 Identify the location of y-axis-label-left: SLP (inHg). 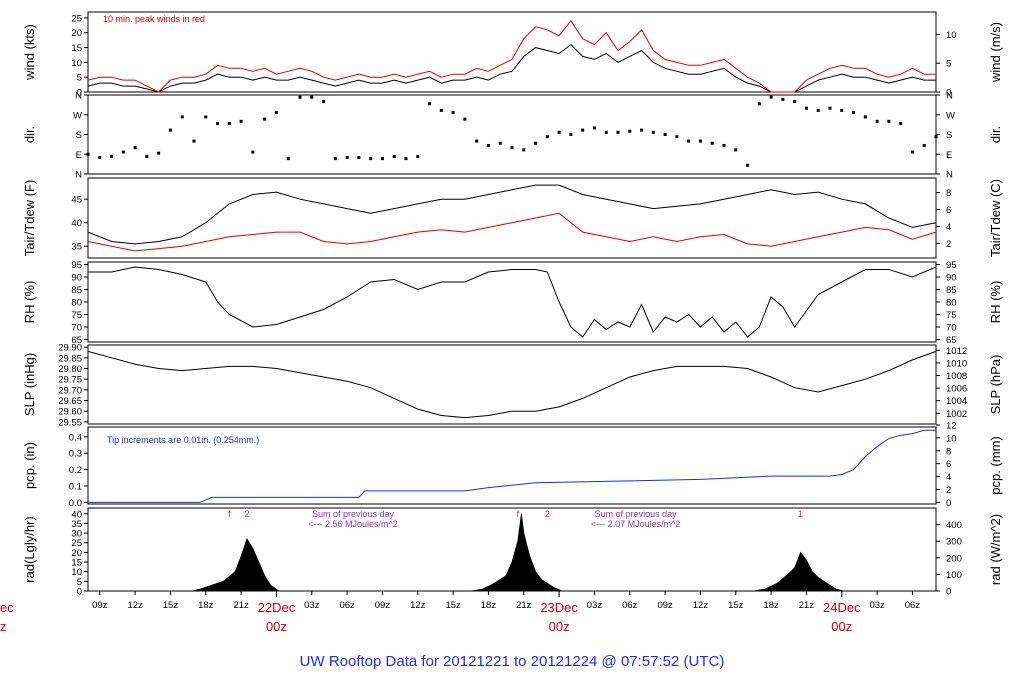
(29, 384).